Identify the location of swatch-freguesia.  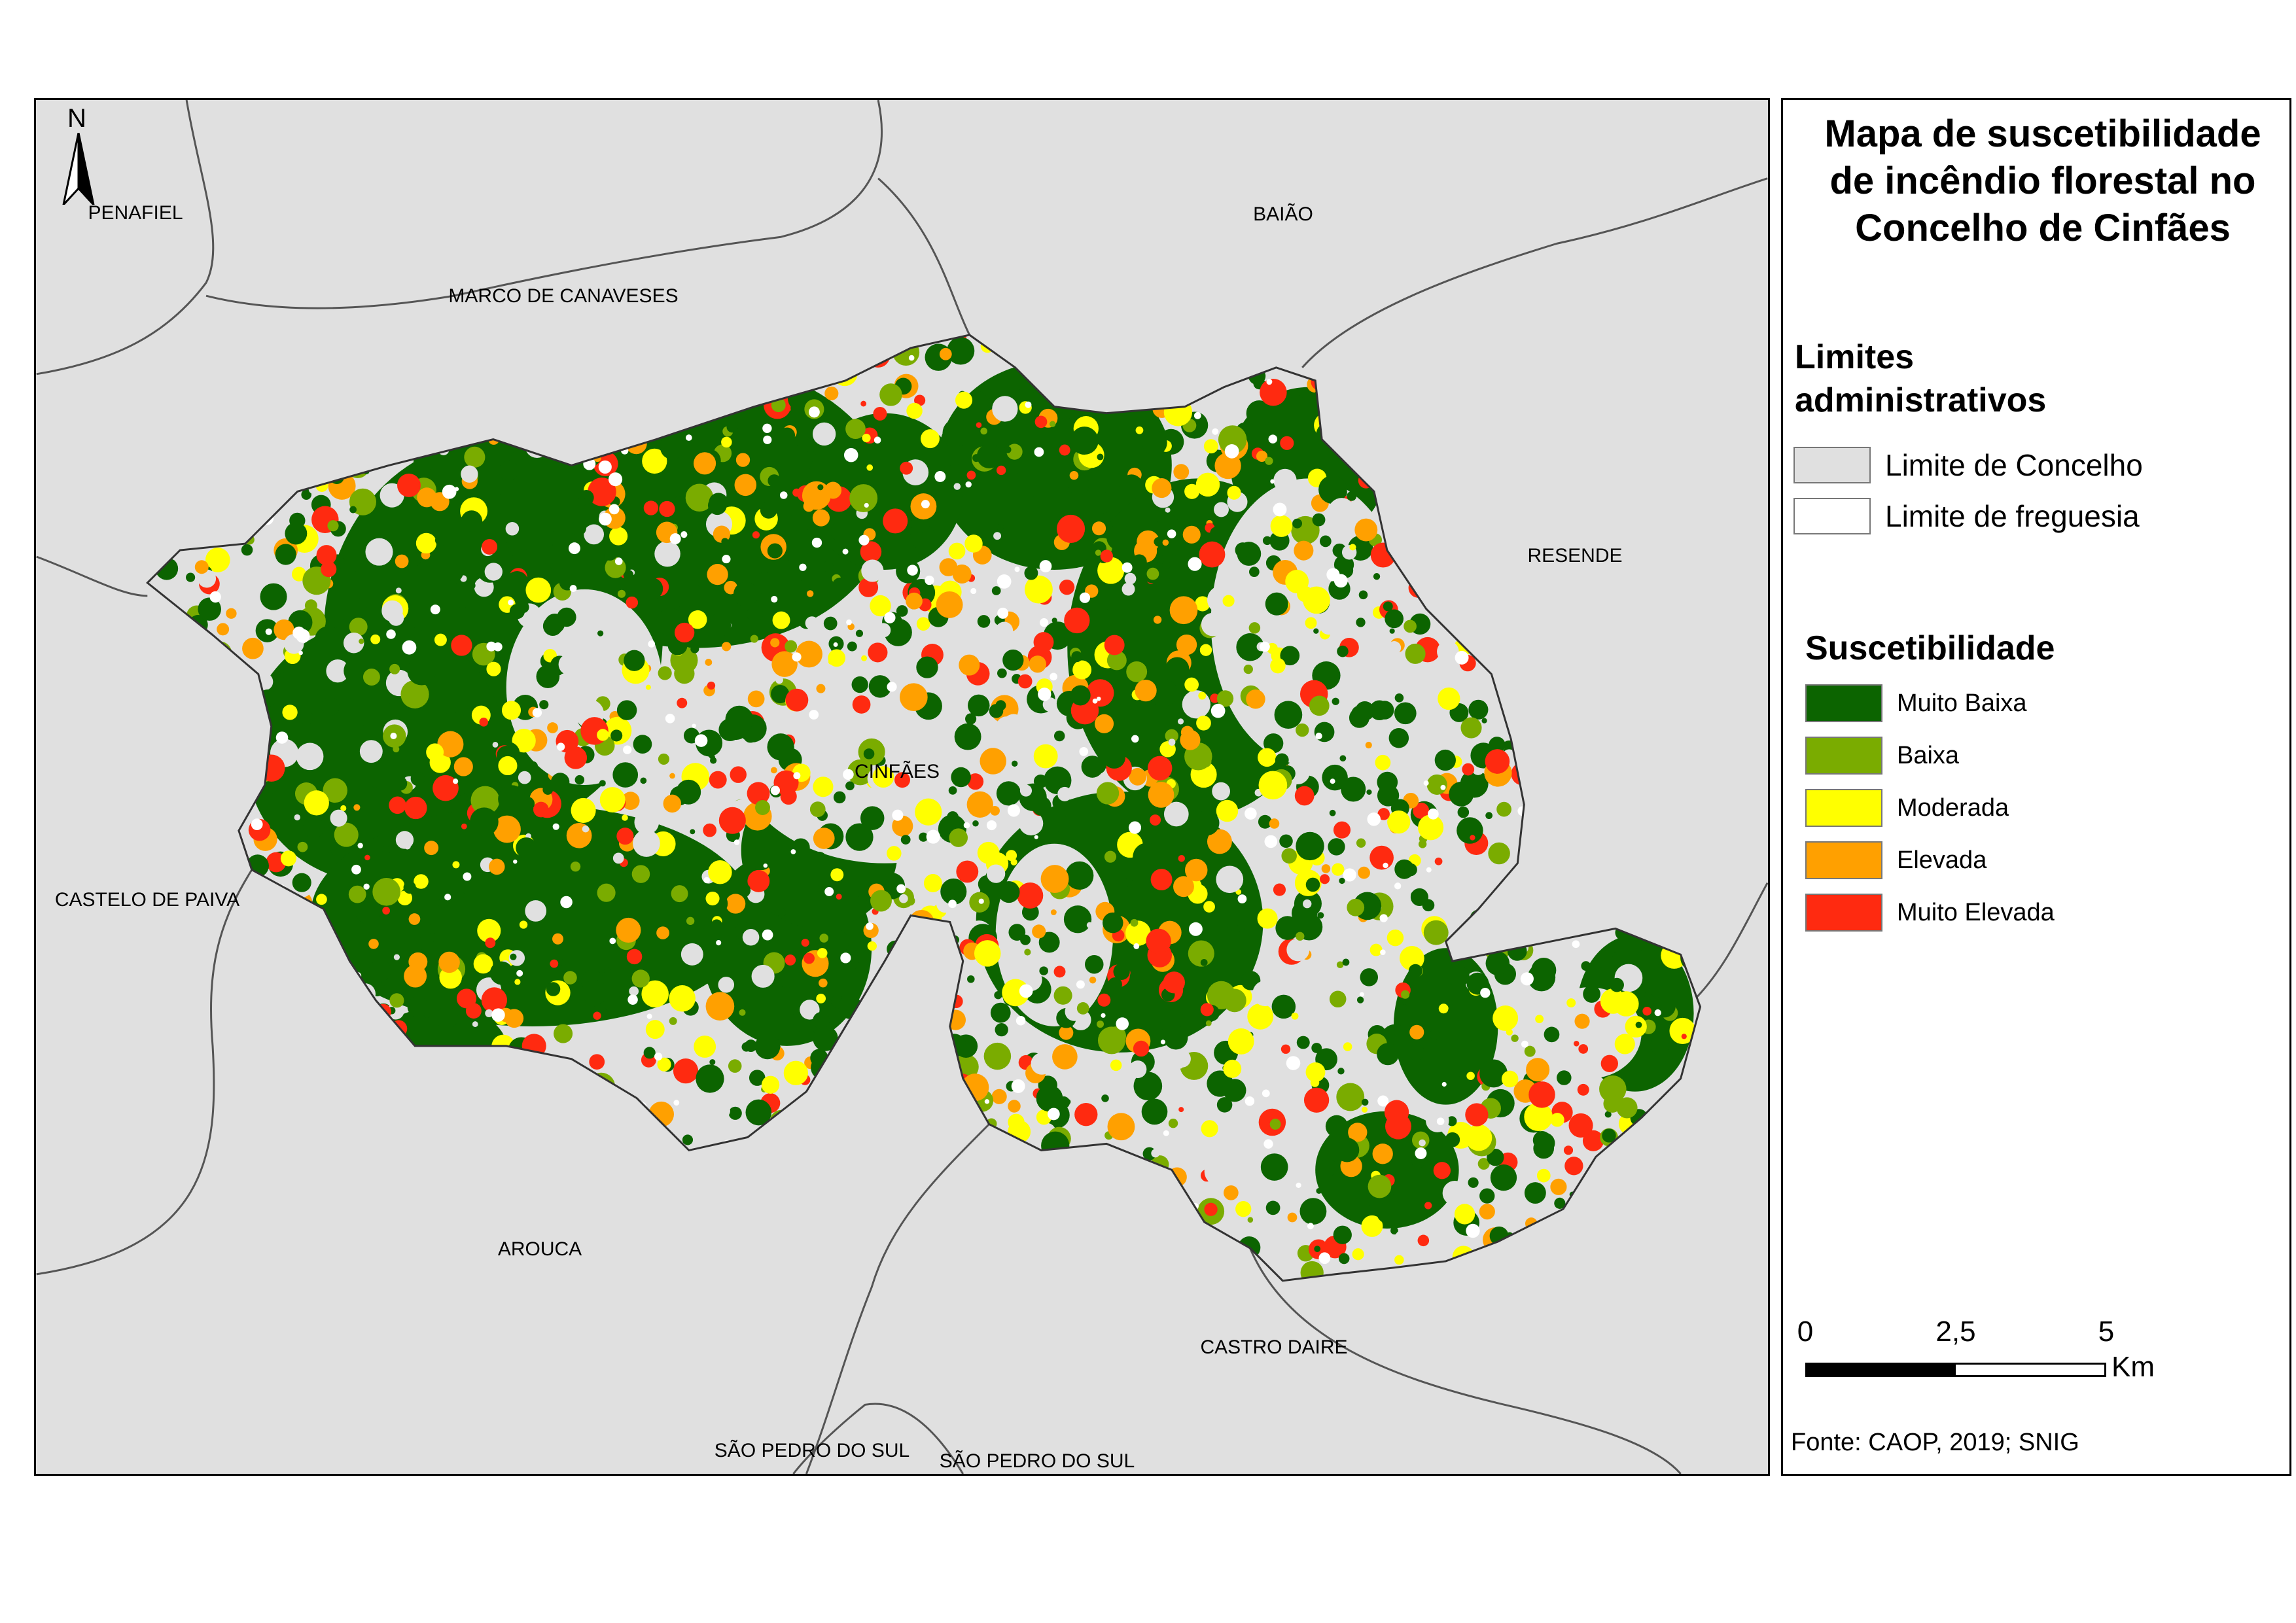
(1832, 516).